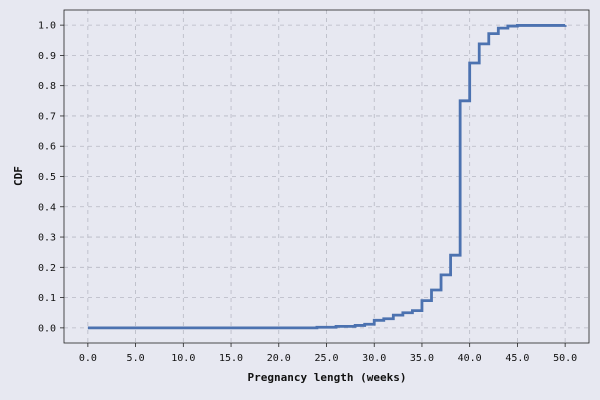  I want to click on y-tick-label: 0.4, so click(47, 207).